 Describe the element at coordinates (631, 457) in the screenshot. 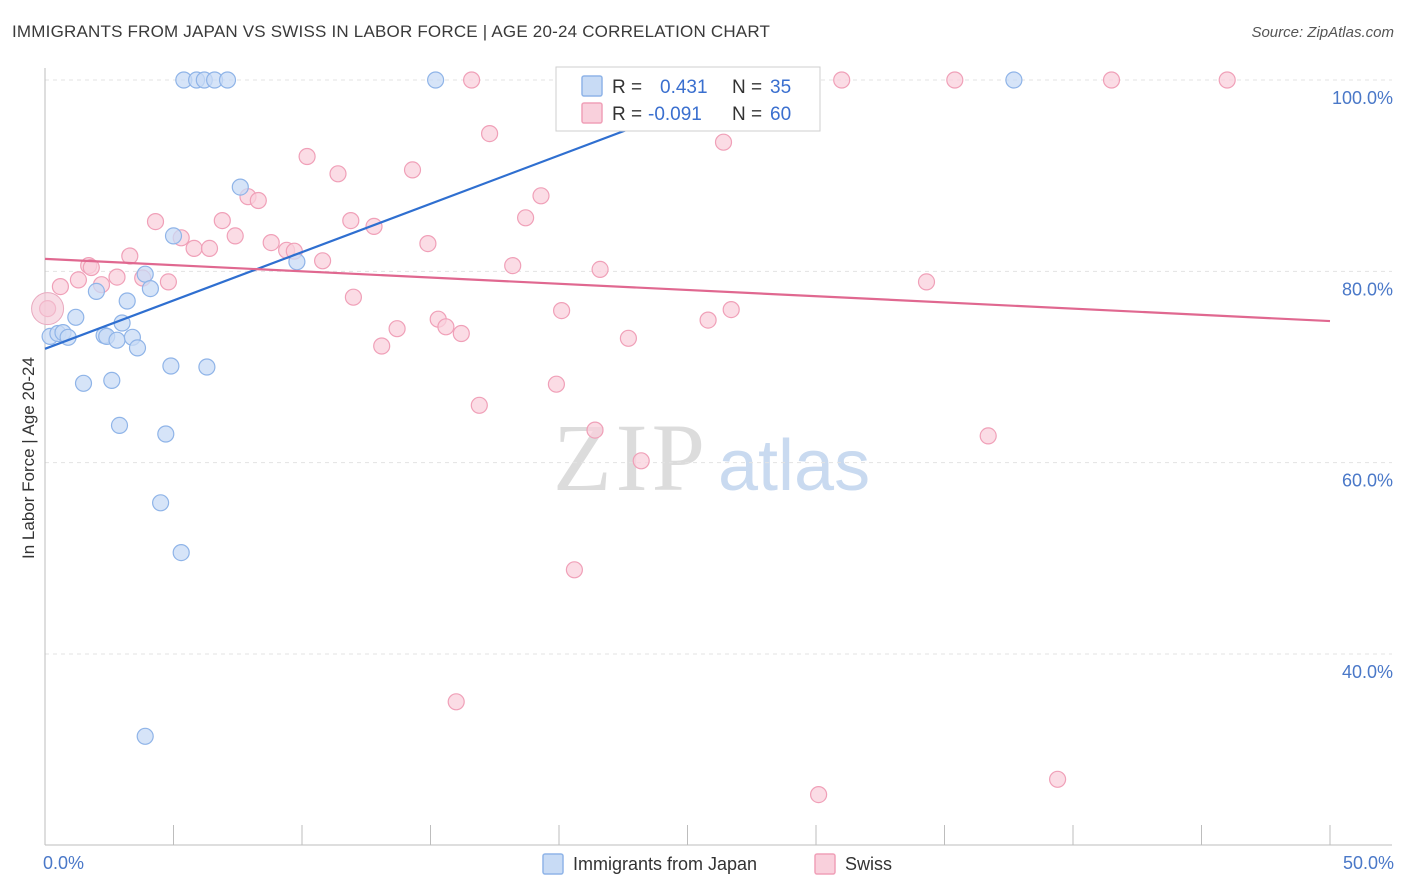

I see `watermark-zip: ZIP` at that location.